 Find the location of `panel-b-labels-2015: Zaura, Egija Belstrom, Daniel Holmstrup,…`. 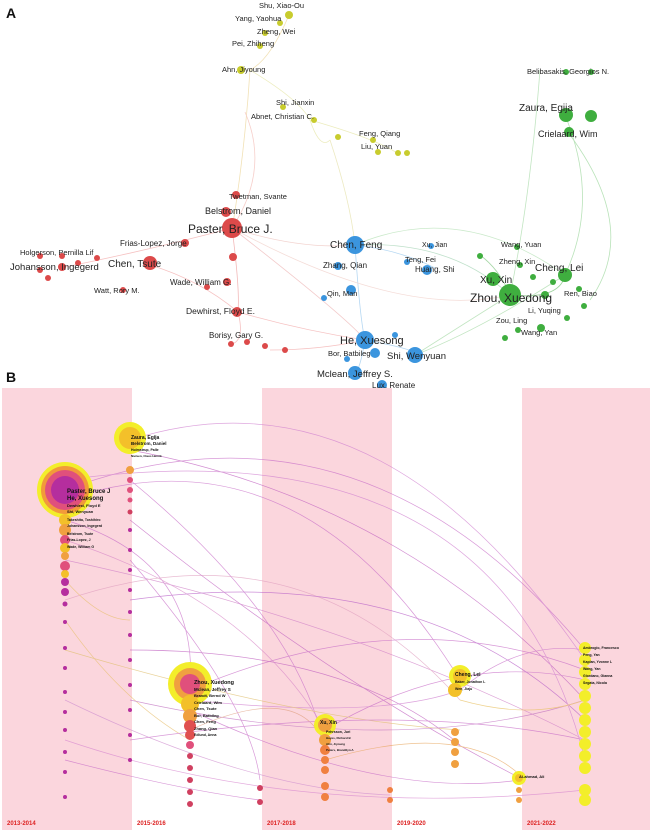

panel-b-labels-2015: Zaura, Egija Belstrom, Daniel Holmstrup,… is located at coordinates (149, 446).